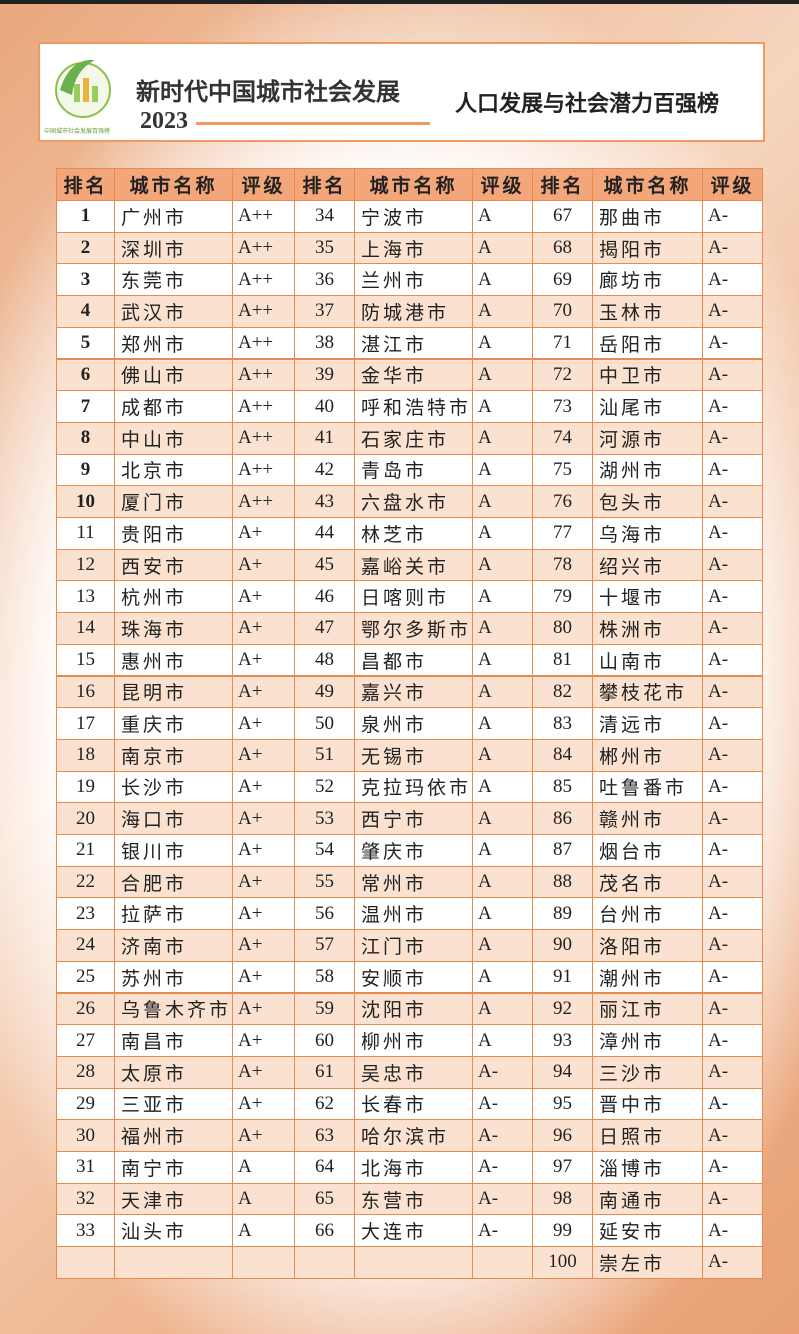 The image size is (799, 1334). Describe the element at coordinates (173, 1009) in the screenshot. I see `city-name: 乌鲁木齐市` at that location.